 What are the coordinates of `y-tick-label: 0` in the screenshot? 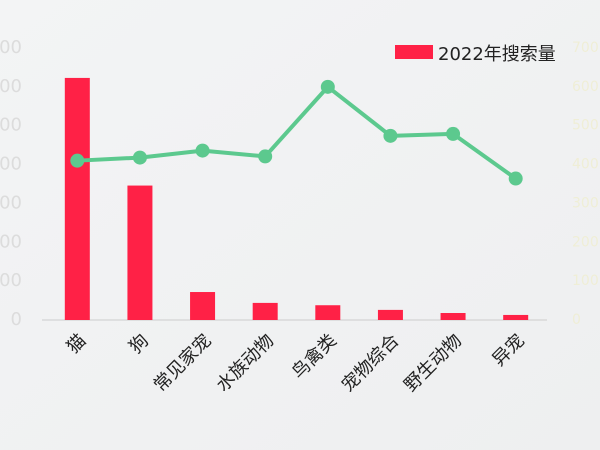 It's located at (16, 319).